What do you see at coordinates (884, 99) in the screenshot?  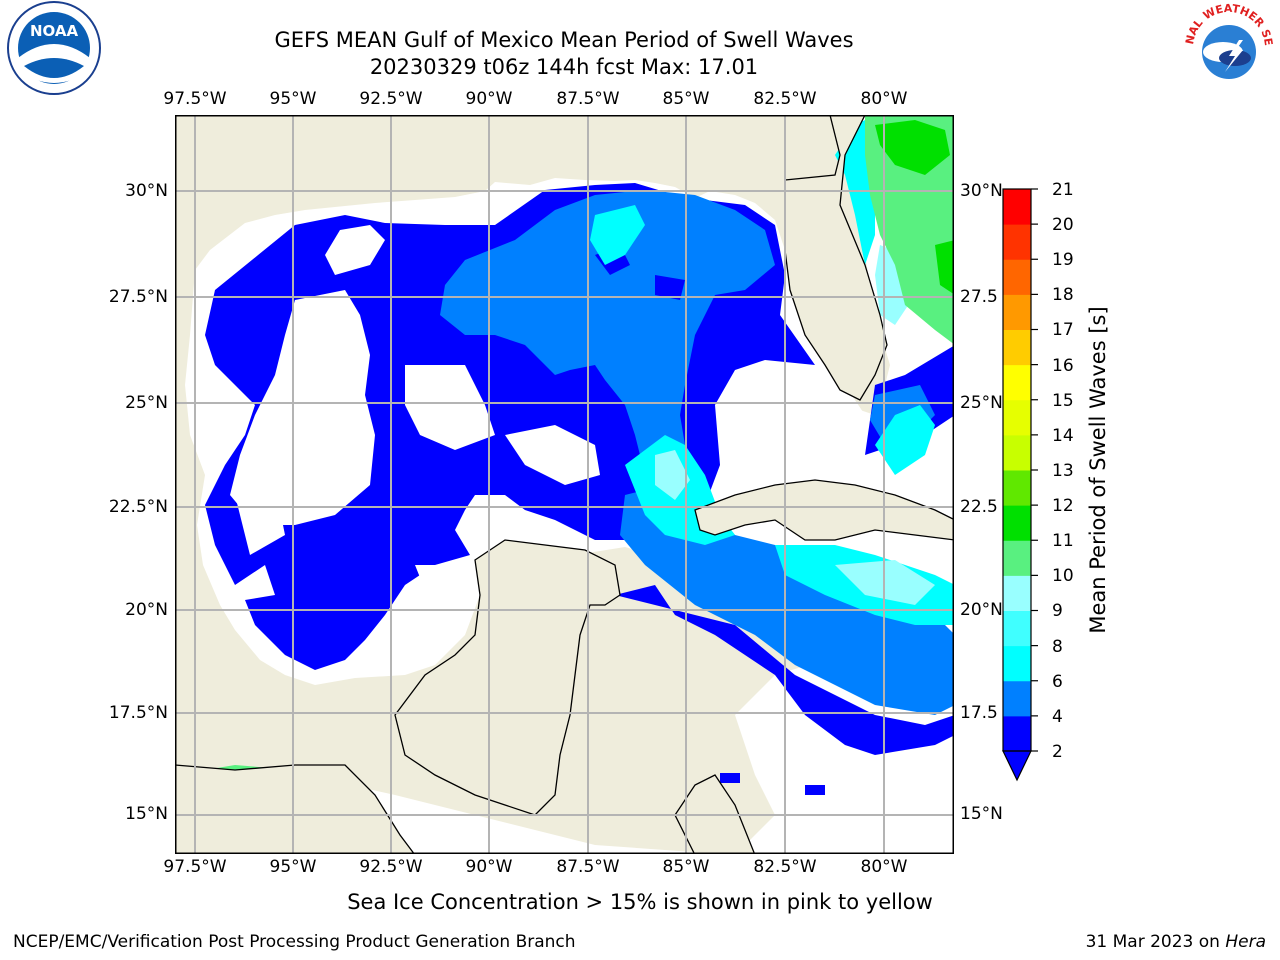 I see `lon-label-top: 80°W` at bounding box center [884, 99].